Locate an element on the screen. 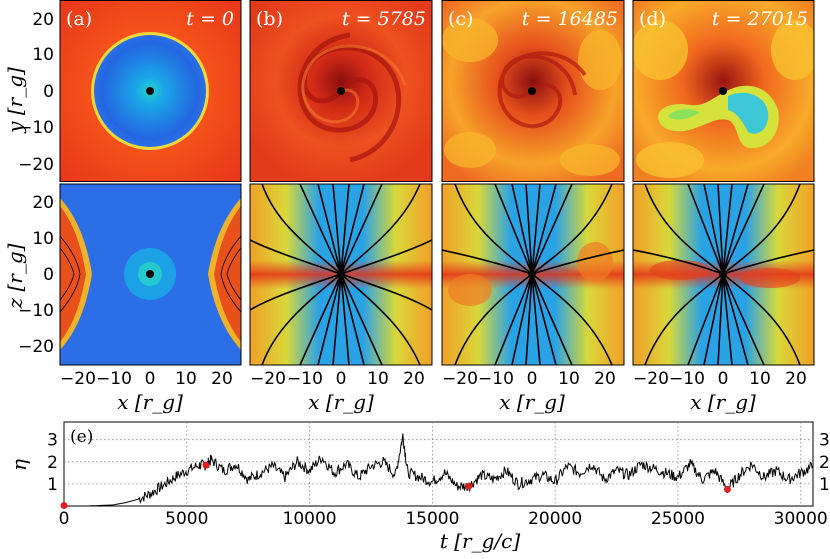  panel-b-bottom is located at coordinates (341, 274).